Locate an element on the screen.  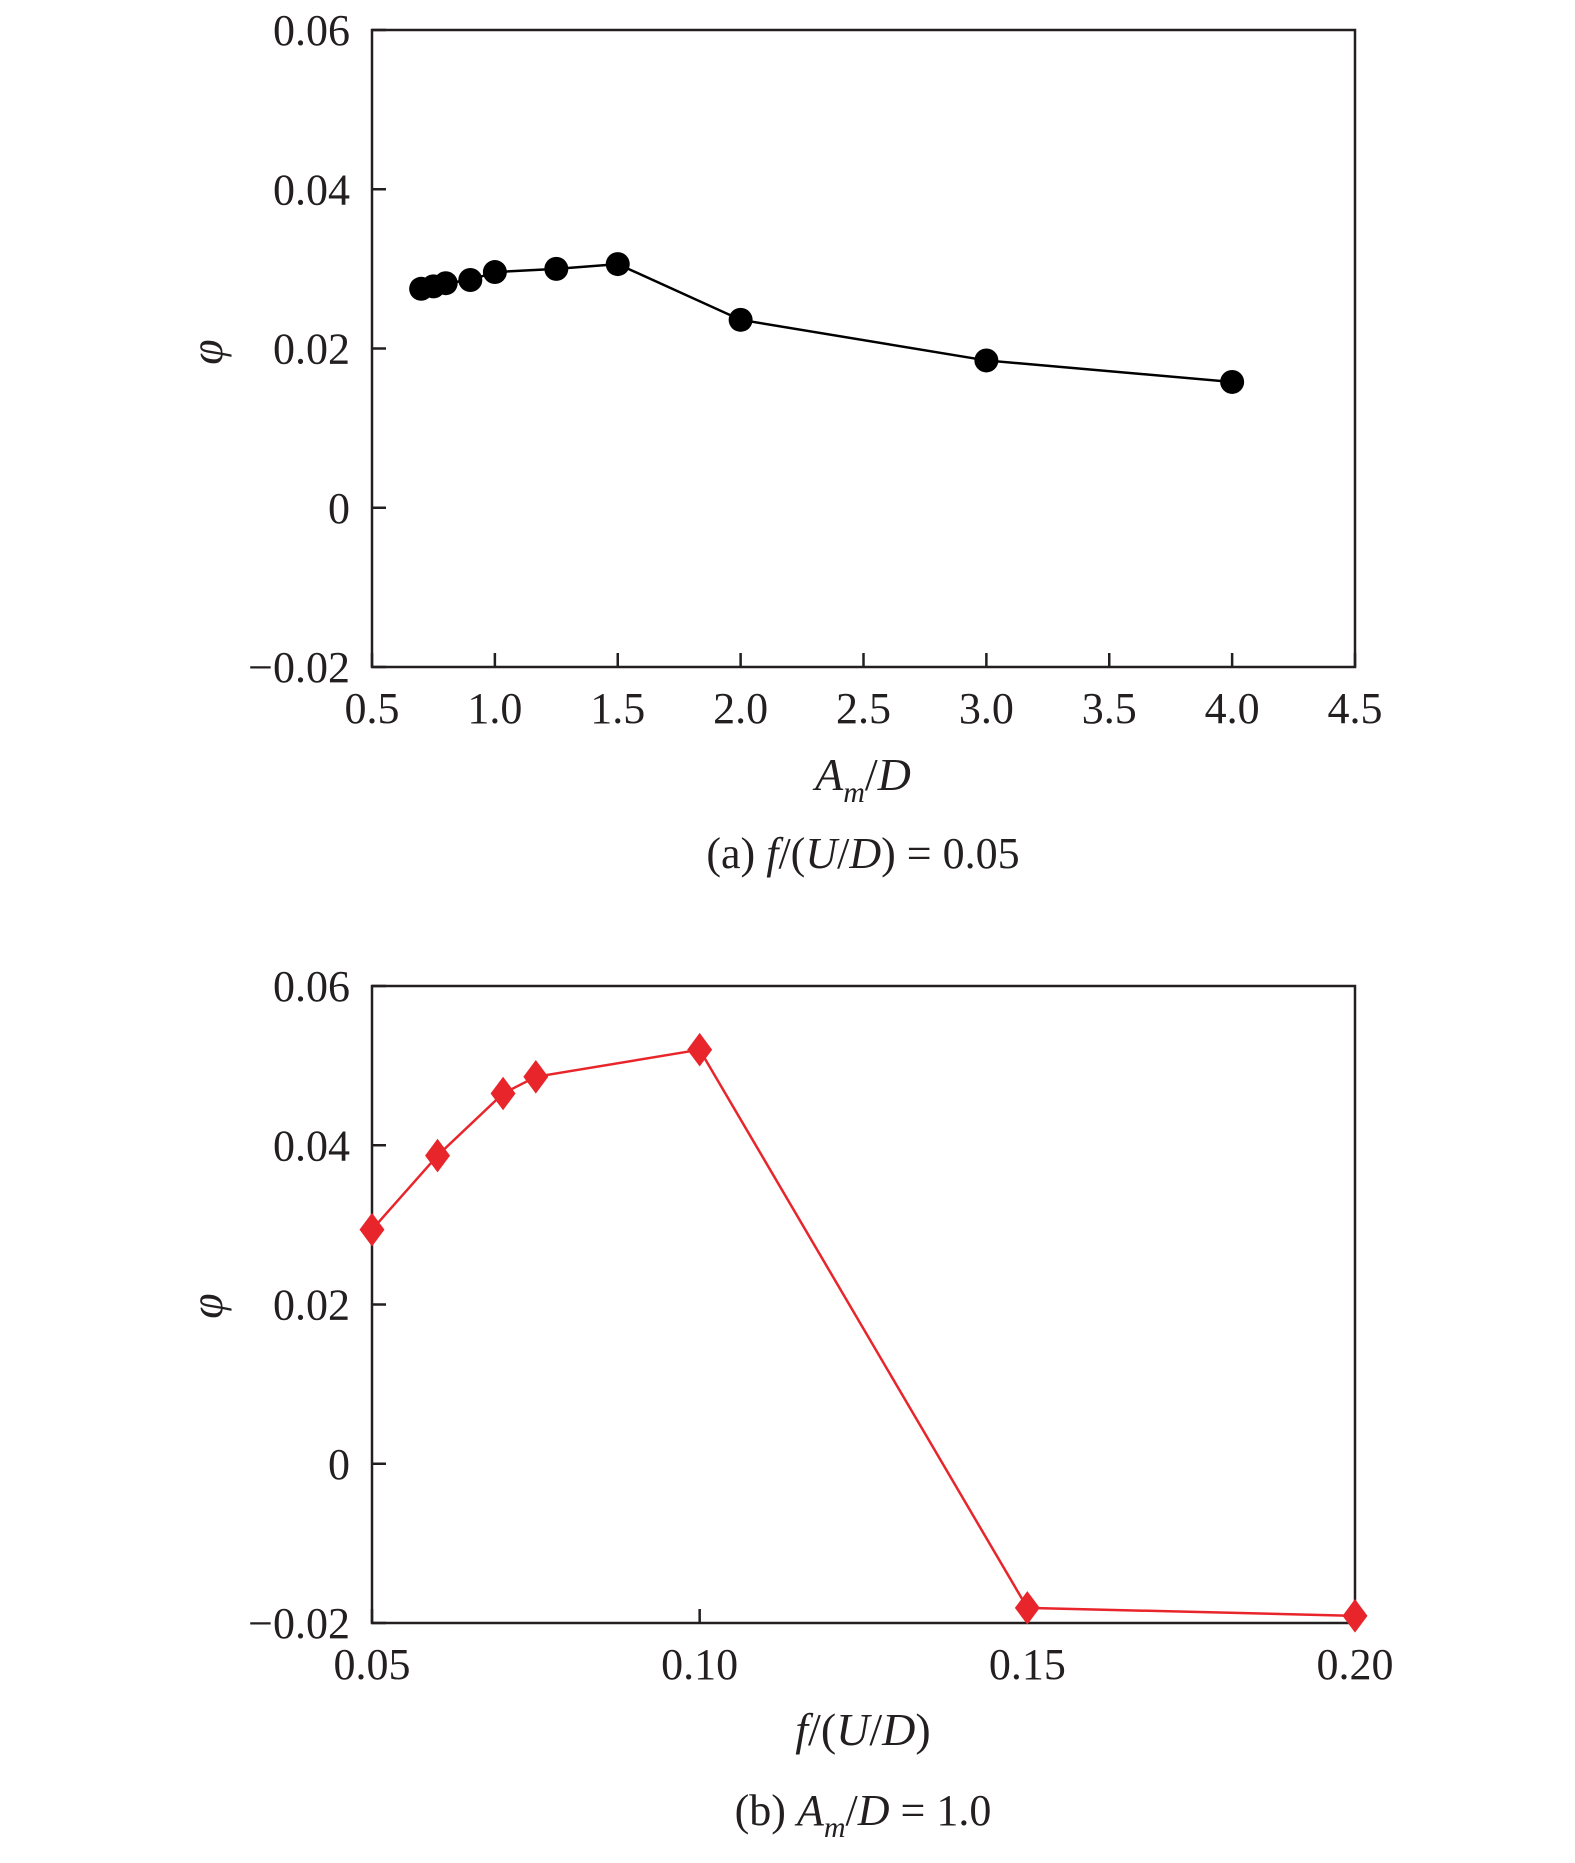
y-tick-label-b-1: 0 is located at coordinates (339, 1464).